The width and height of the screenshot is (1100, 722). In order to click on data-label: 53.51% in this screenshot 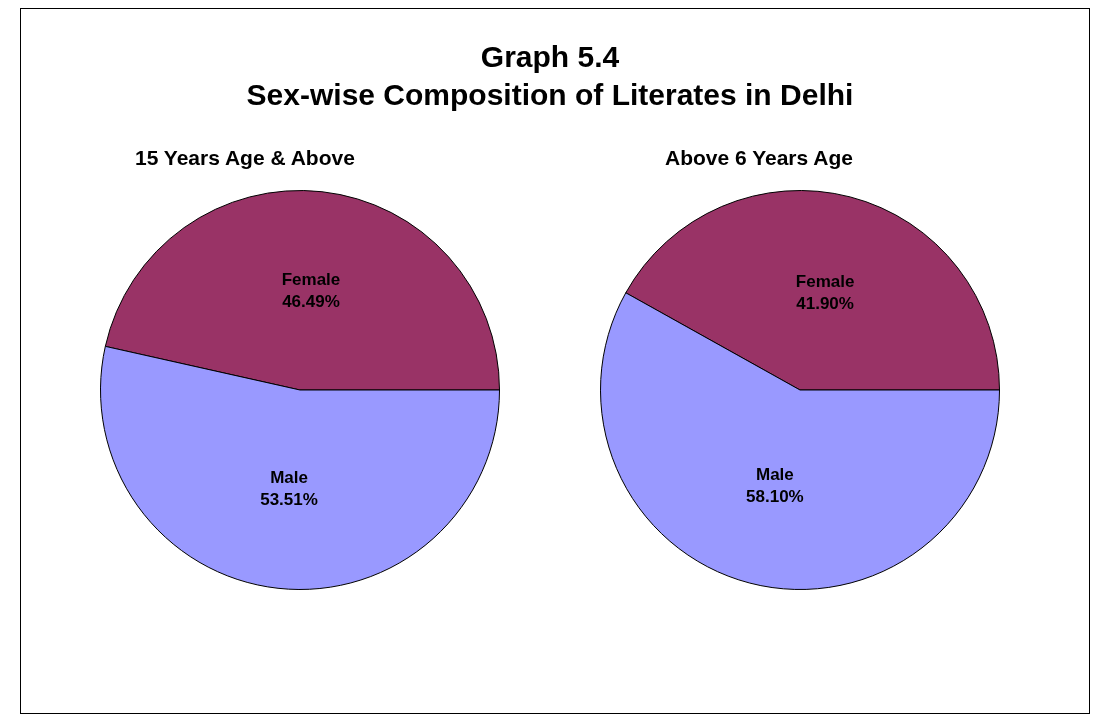, I will do `click(289, 499)`.